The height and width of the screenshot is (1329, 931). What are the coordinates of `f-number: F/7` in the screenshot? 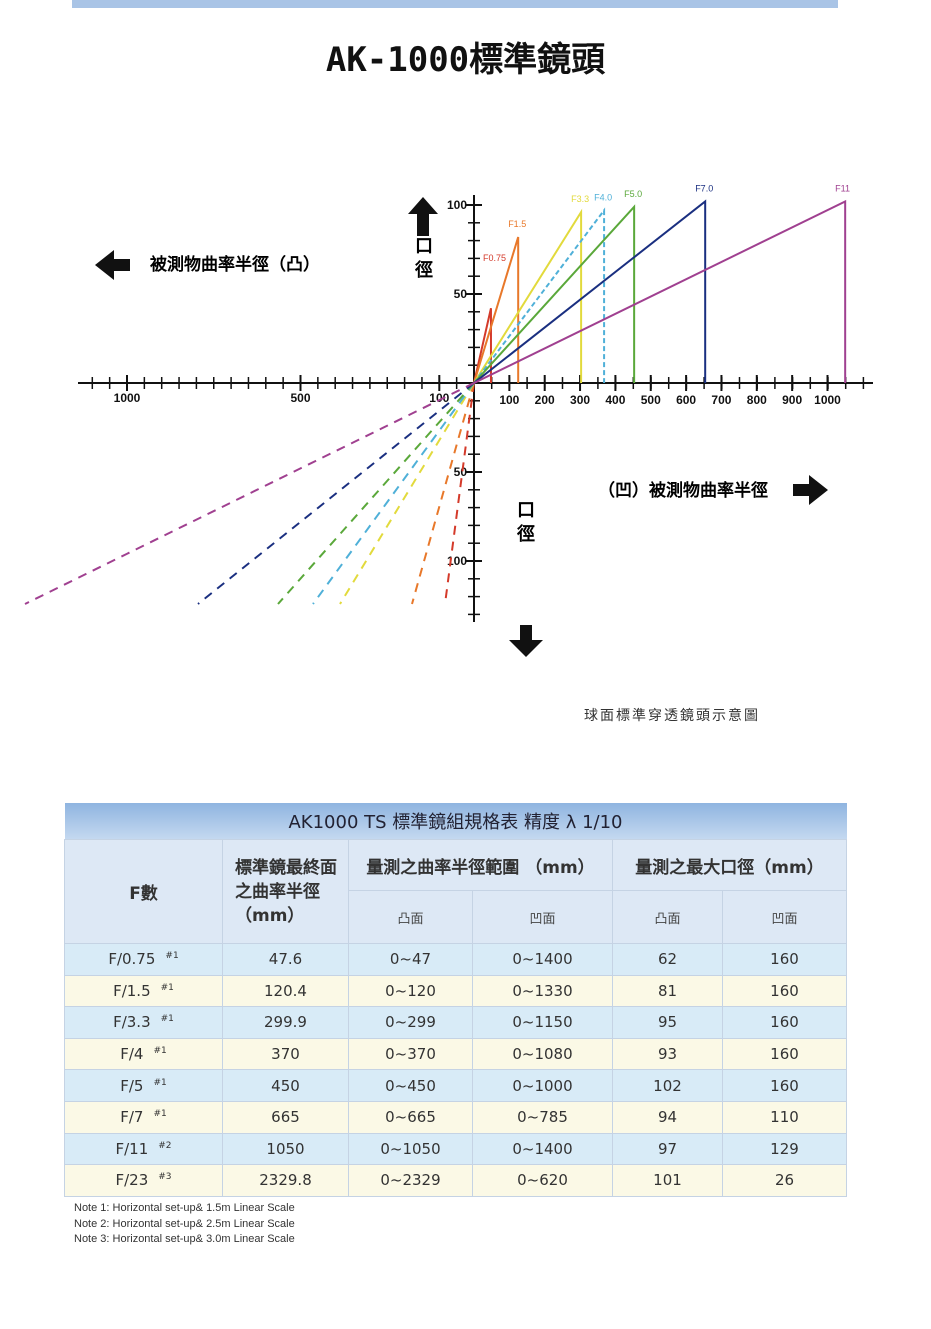 It's located at (132, 1117).